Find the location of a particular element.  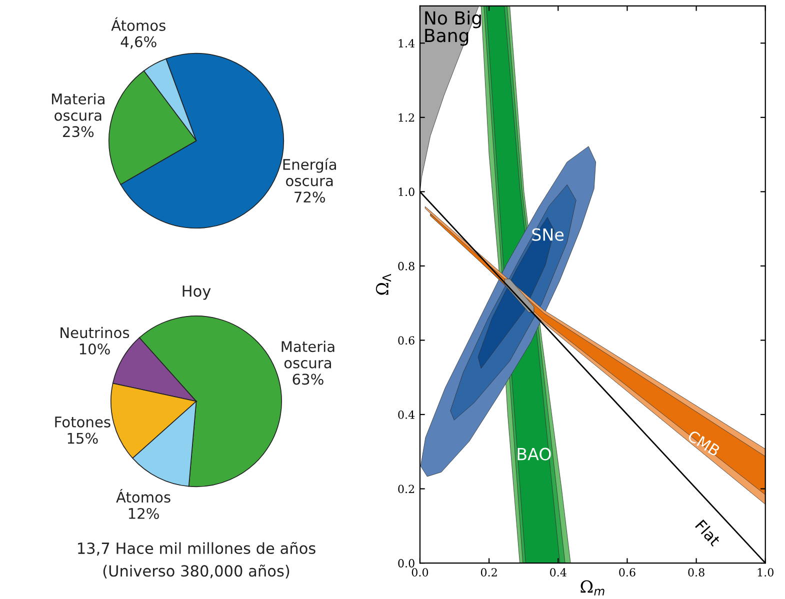

annotation: BAO is located at coordinates (534, 454).